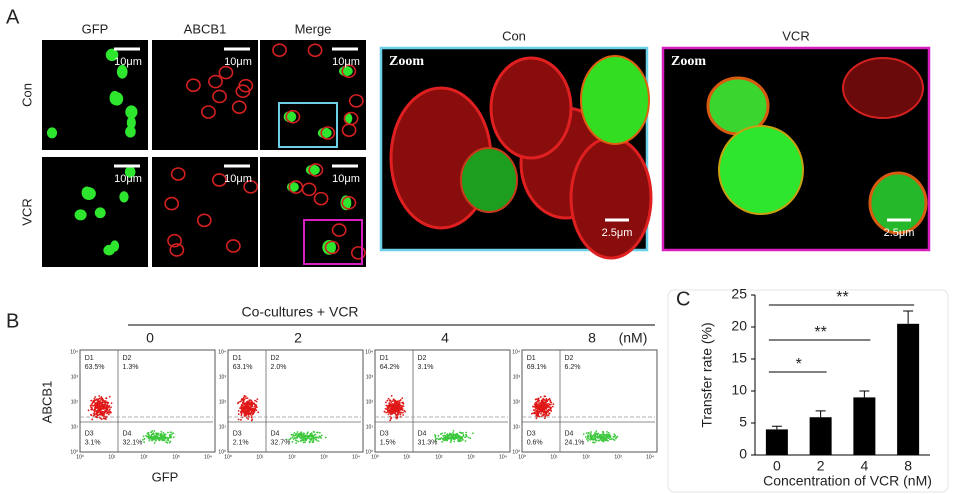  Describe the element at coordinates (683, 299) in the screenshot. I see `panel-label: C` at that location.